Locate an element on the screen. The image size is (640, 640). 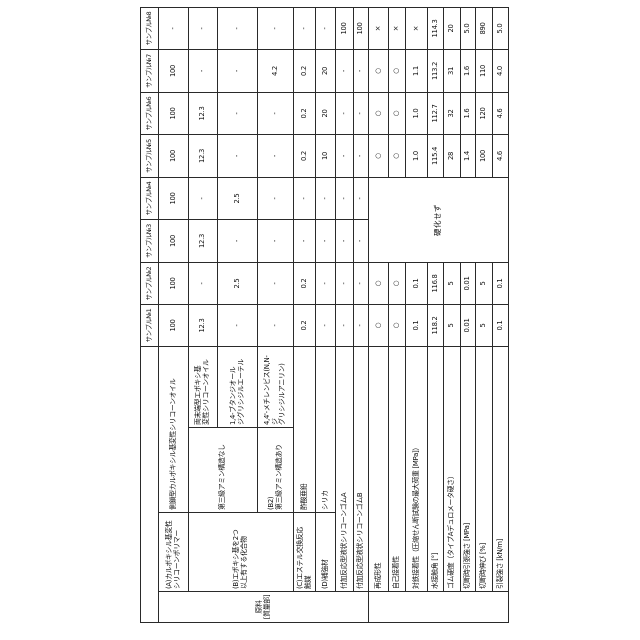
property-name: 自己接着性 is located at coordinates (397, 469).